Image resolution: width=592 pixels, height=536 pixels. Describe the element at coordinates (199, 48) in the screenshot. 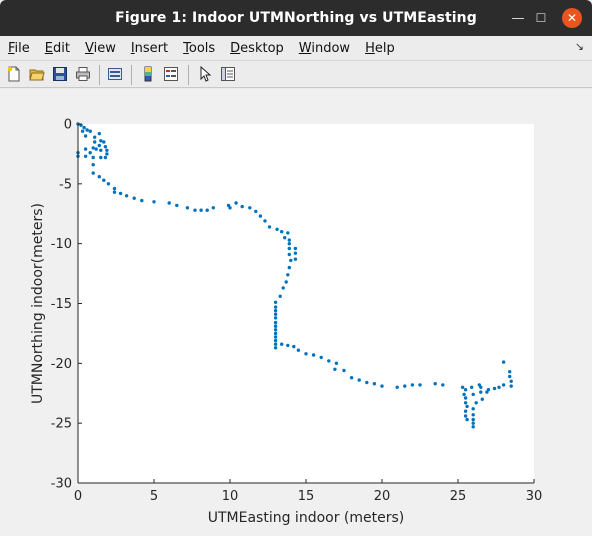

I see `menu-tools: Tools` at that location.